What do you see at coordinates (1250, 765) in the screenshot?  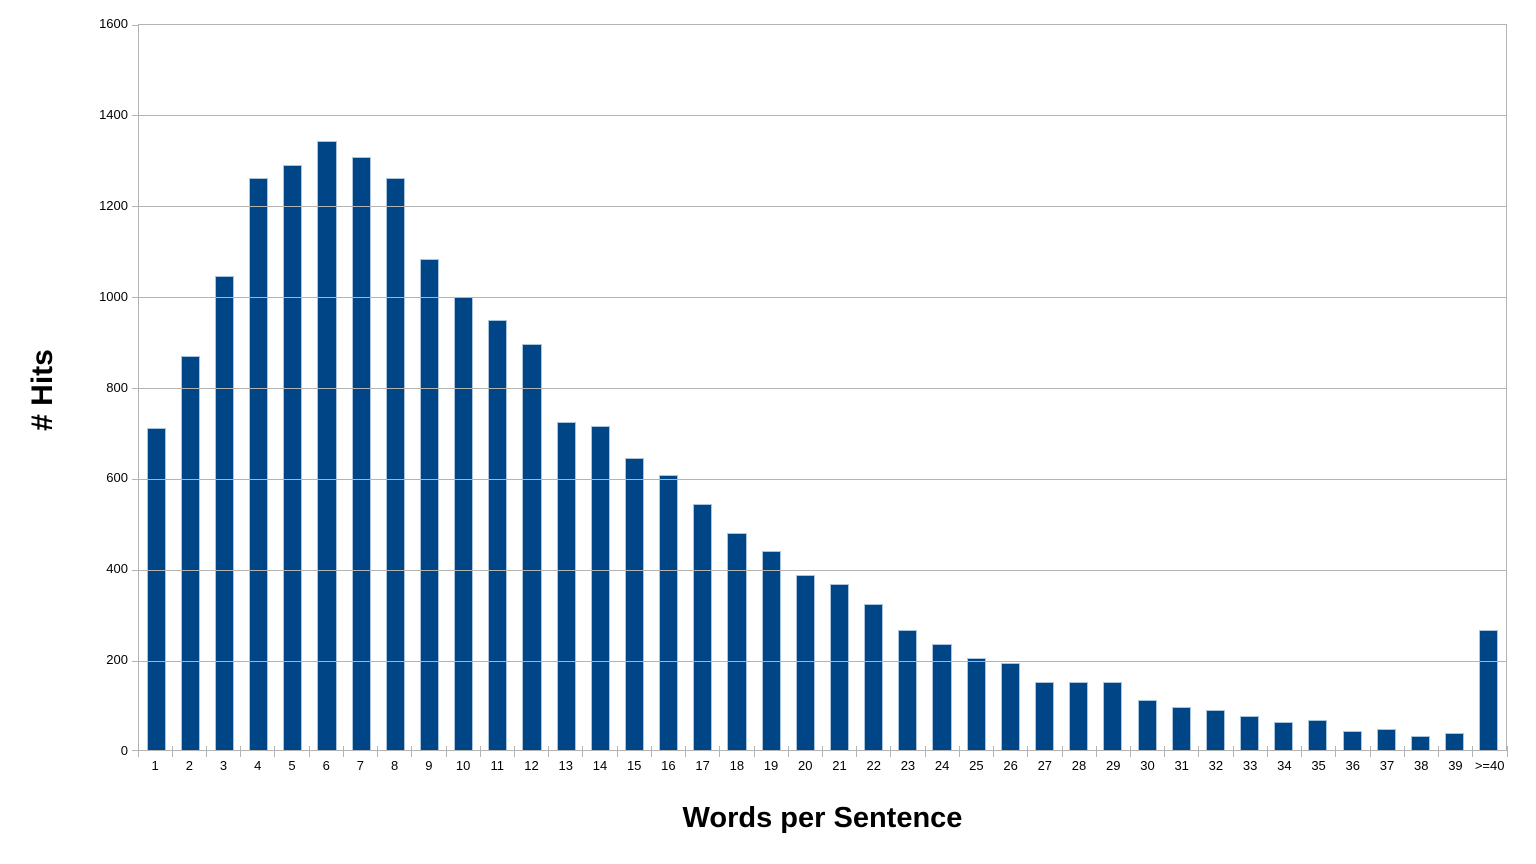 I see `x-tick-label: 33` at bounding box center [1250, 765].